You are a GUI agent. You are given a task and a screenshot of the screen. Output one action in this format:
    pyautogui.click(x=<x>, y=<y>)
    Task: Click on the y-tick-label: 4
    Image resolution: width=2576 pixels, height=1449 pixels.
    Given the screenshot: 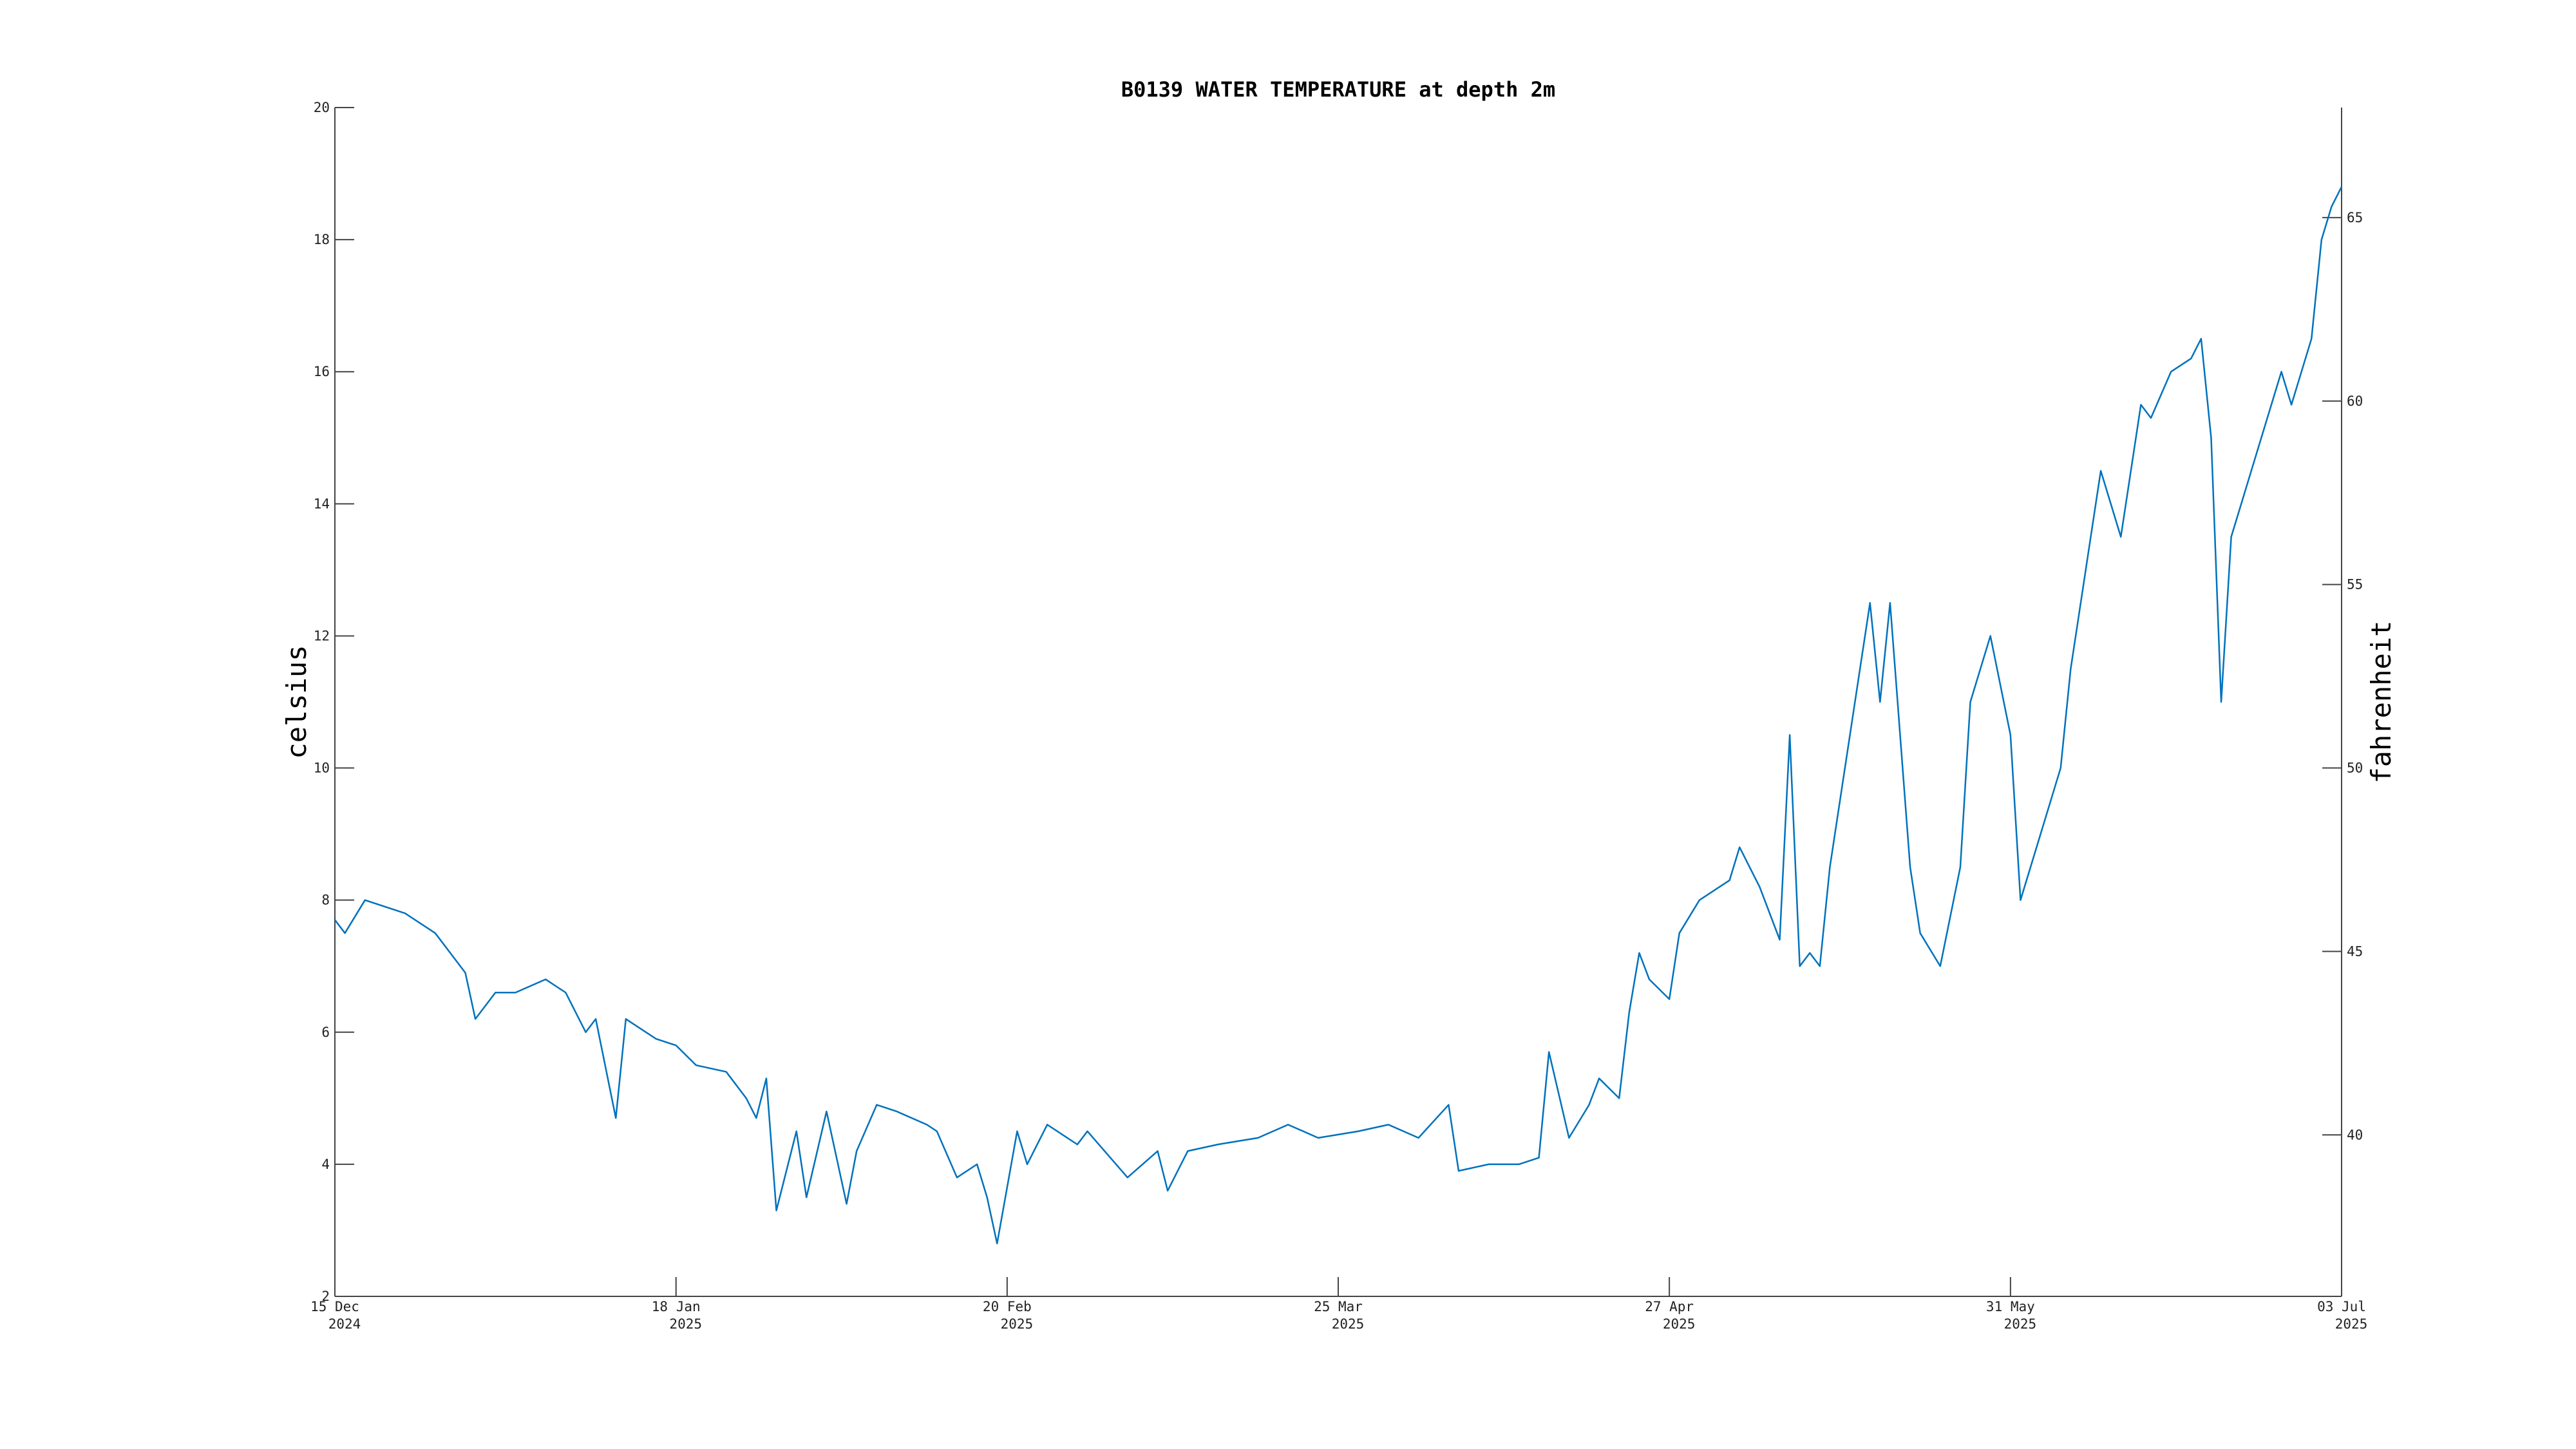 What is the action you would take?
    pyautogui.click(x=326, y=1164)
    